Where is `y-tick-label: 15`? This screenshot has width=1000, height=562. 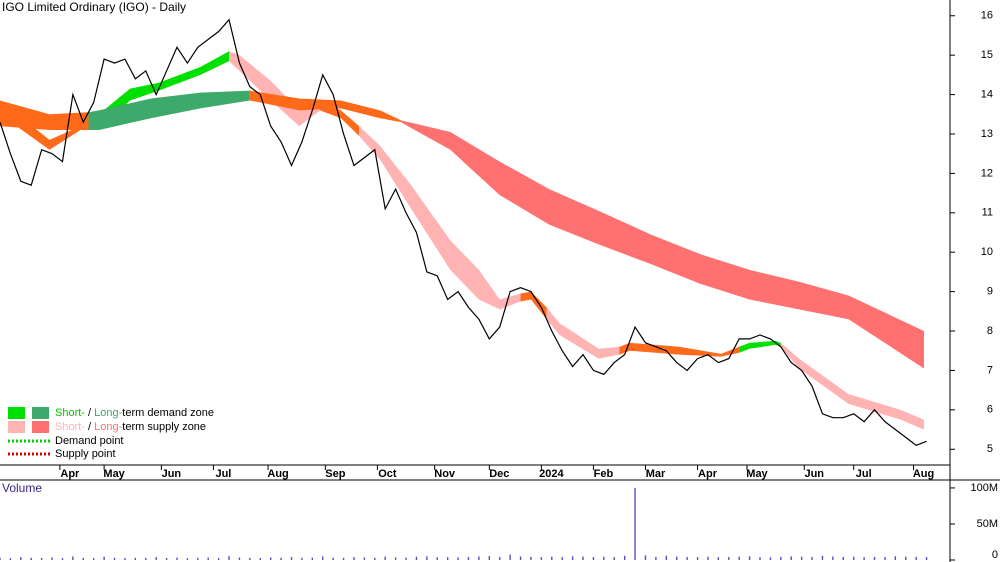 y-tick-label: 15 is located at coordinates (987, 55).